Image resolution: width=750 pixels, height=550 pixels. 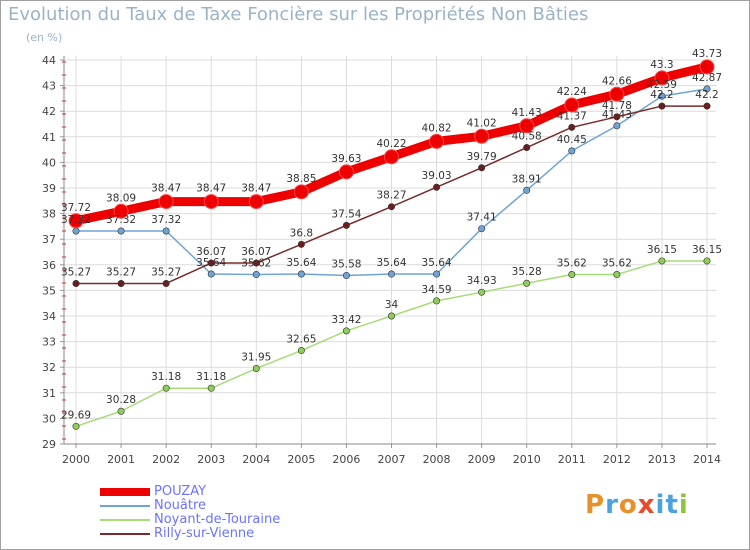 What do you see at coordinates (706, 95) in the screenshot?
I see `data-label: 42.2` at bounding box center [706, 95].